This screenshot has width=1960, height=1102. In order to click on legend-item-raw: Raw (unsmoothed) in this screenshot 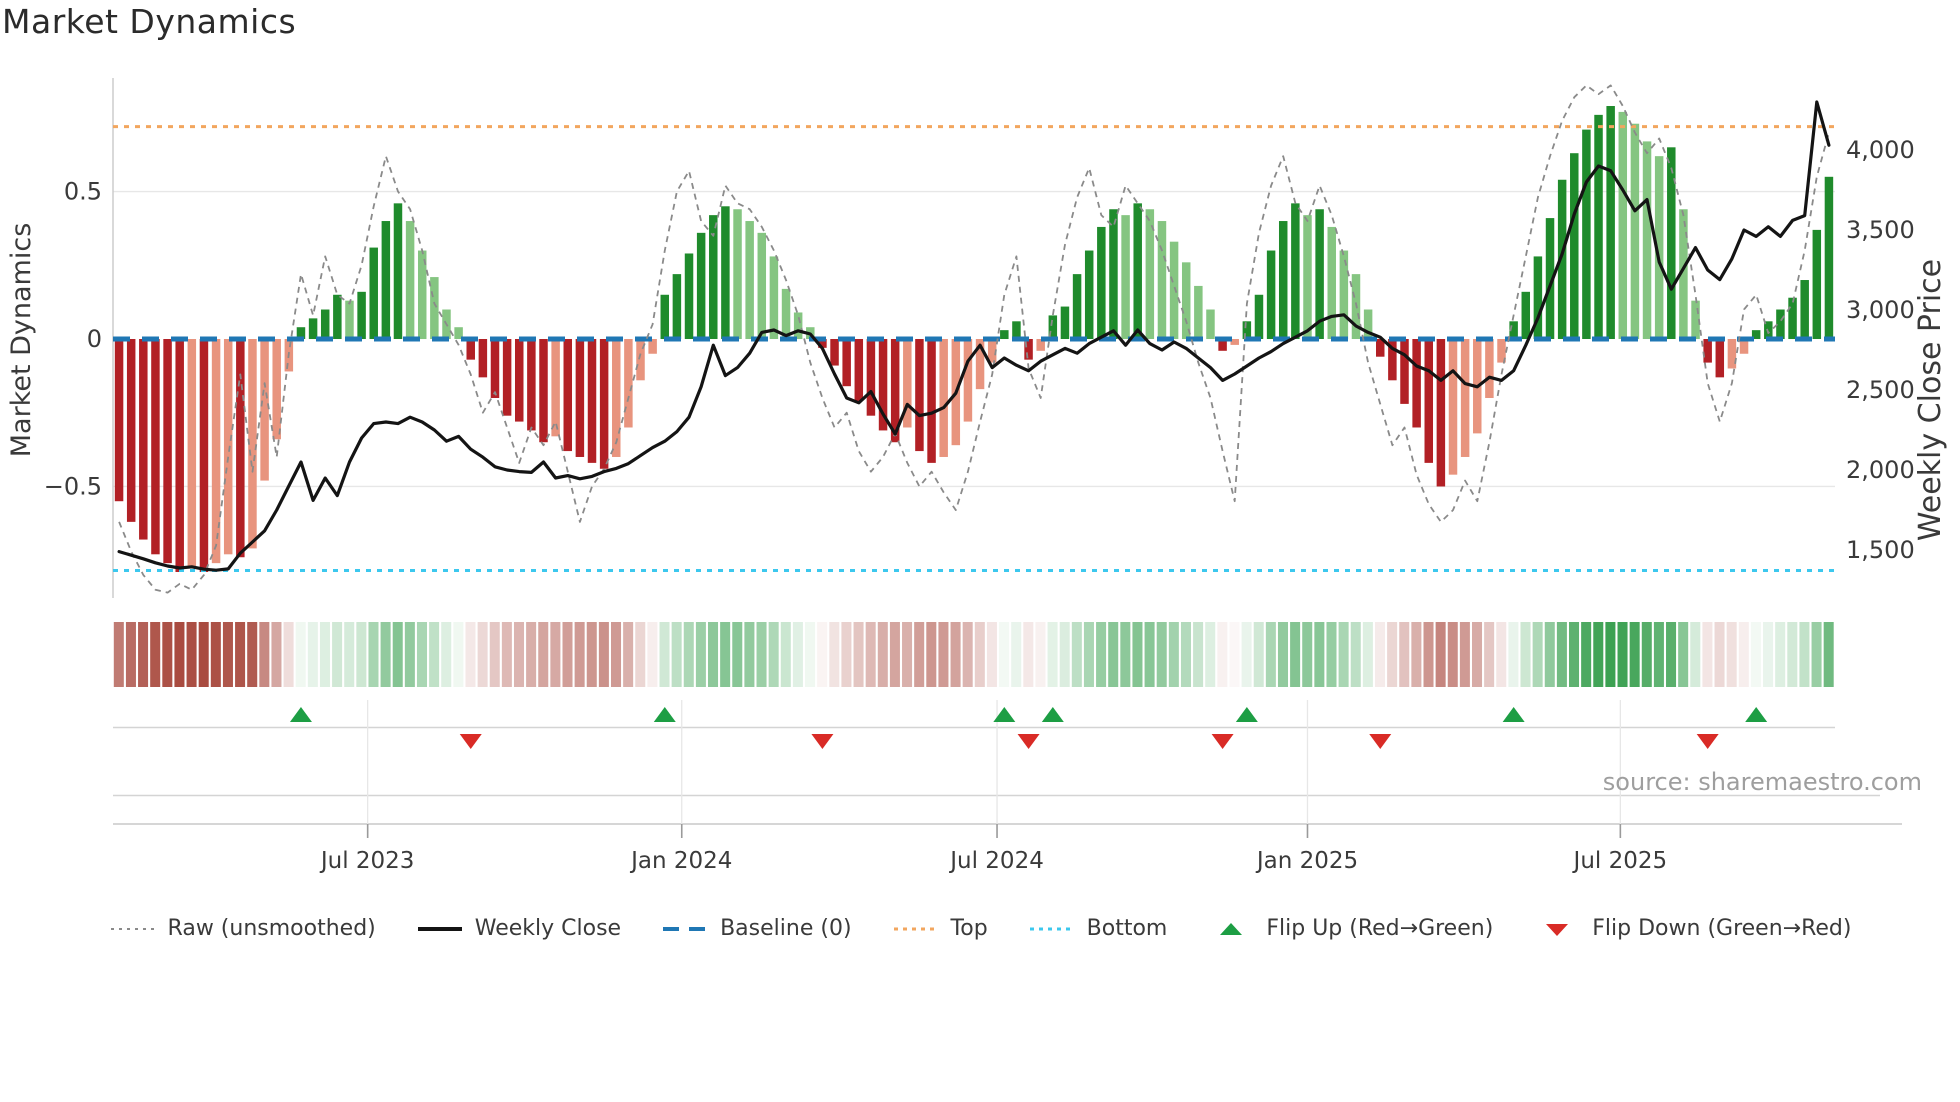, I will do `click(242, 928)`.